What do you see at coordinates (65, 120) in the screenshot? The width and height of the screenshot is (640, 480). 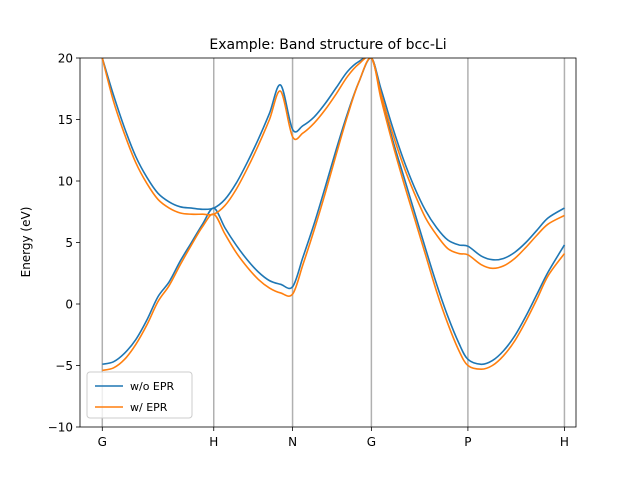 I see `y-tick-label: 15` at bounding box center [65, 120].